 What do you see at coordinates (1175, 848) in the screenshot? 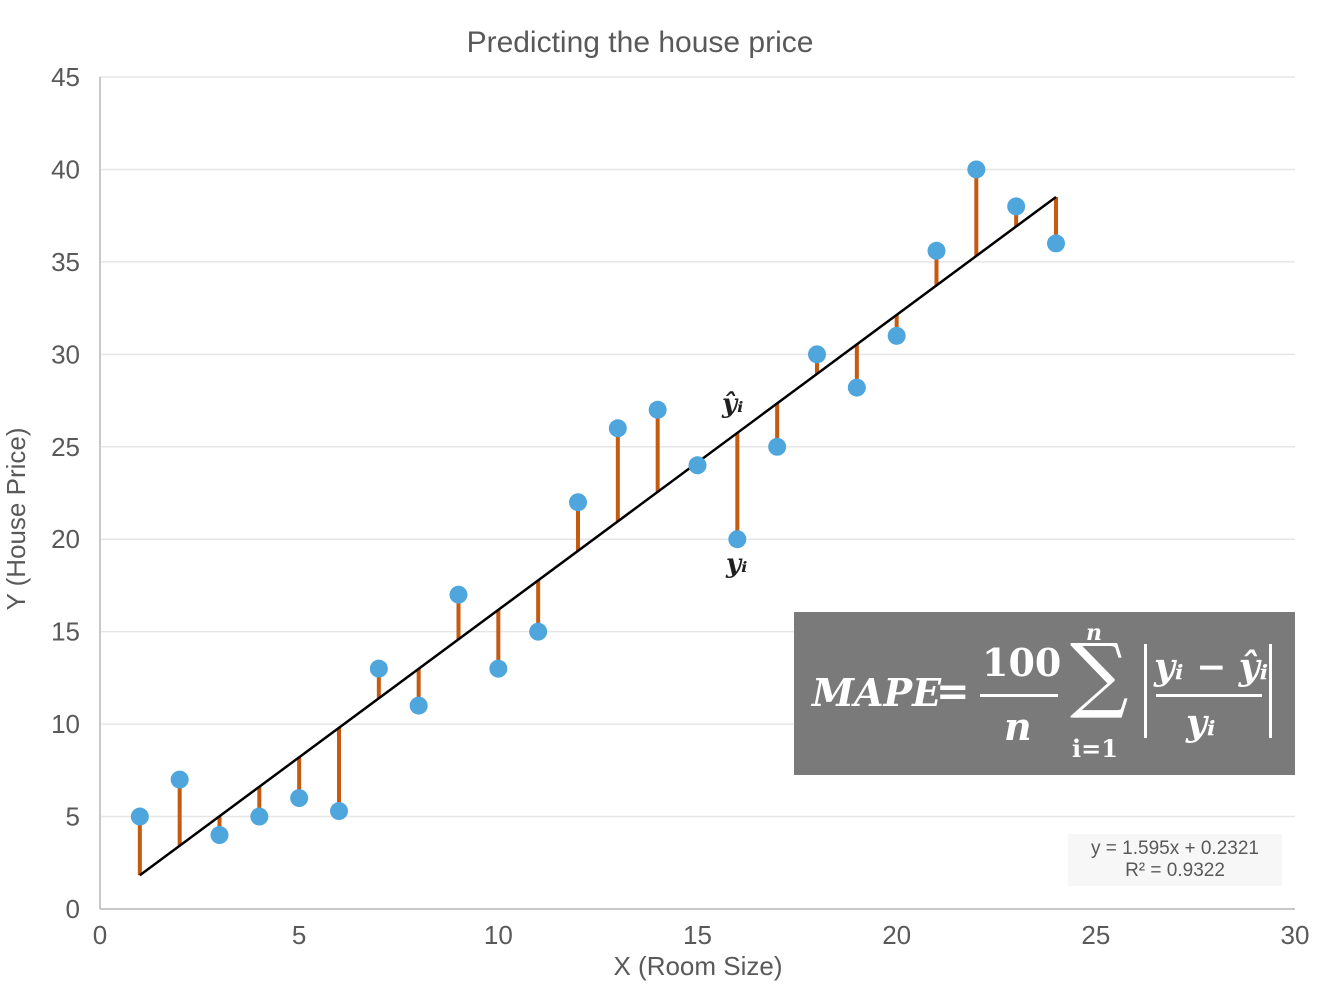
I see `trendline-equation: y = 1.595x + 0.2321` at bounding box center [1175, 848].